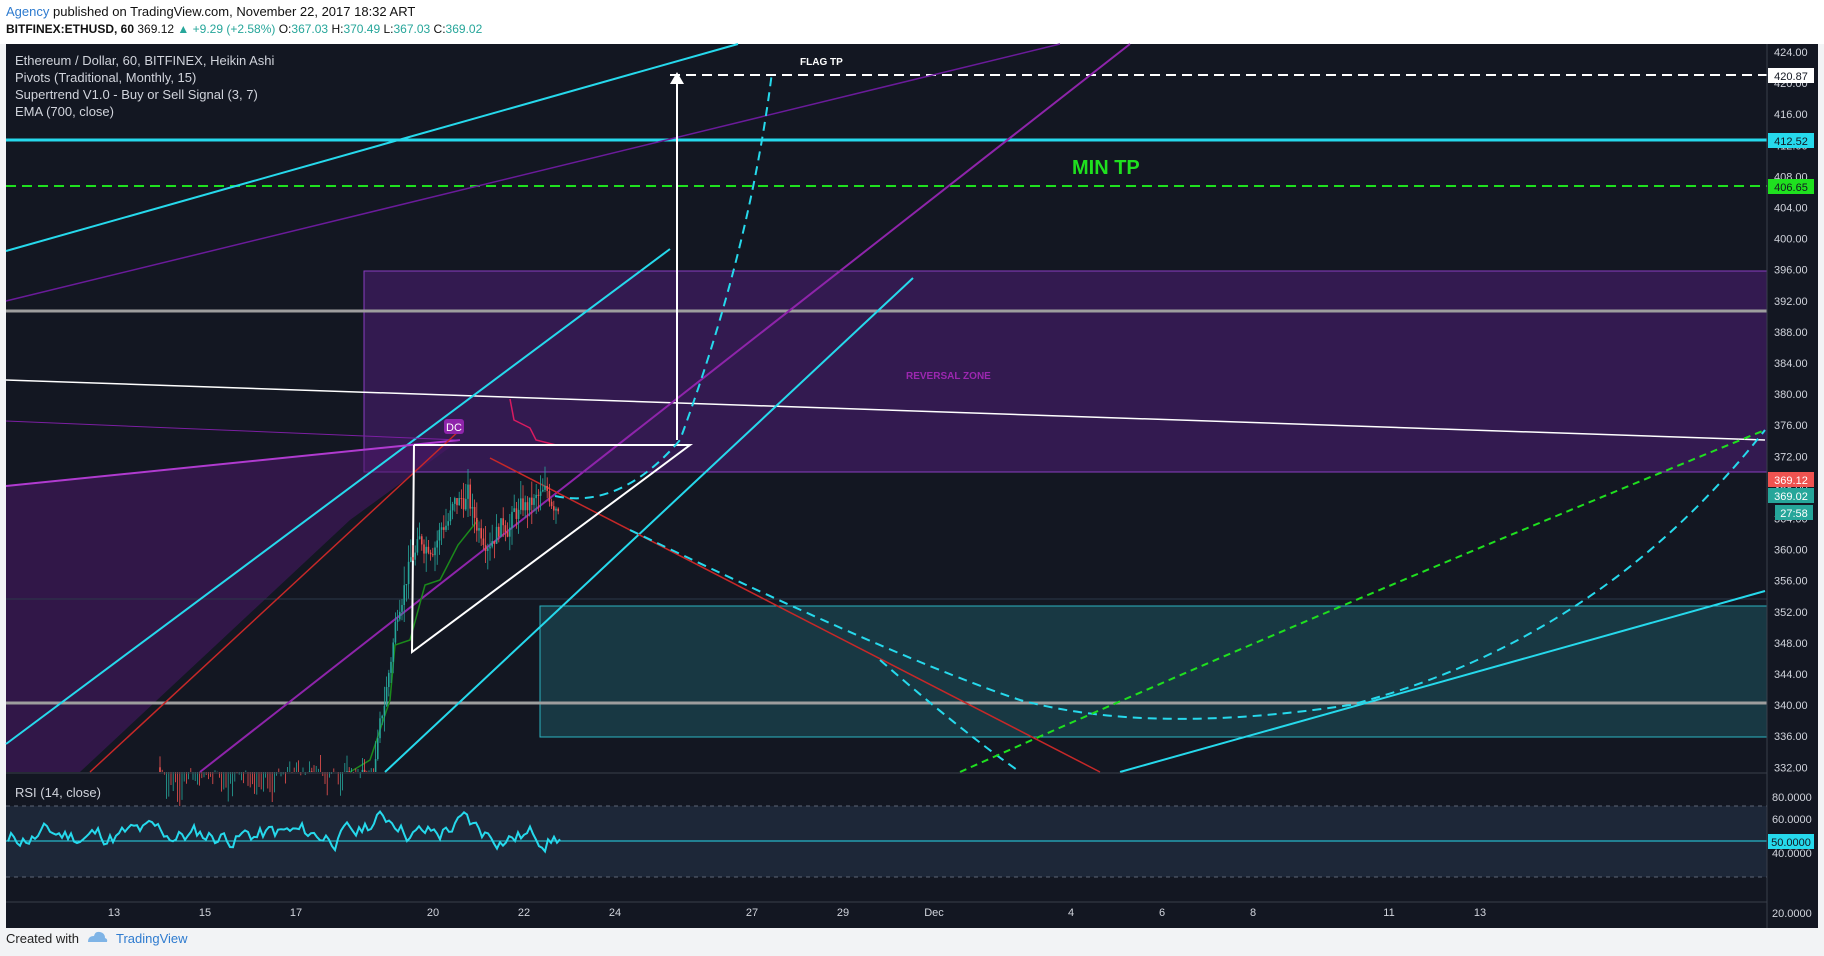 The image size is (1824, 956). I want to click on dc-text: DC, so click(454, 428).